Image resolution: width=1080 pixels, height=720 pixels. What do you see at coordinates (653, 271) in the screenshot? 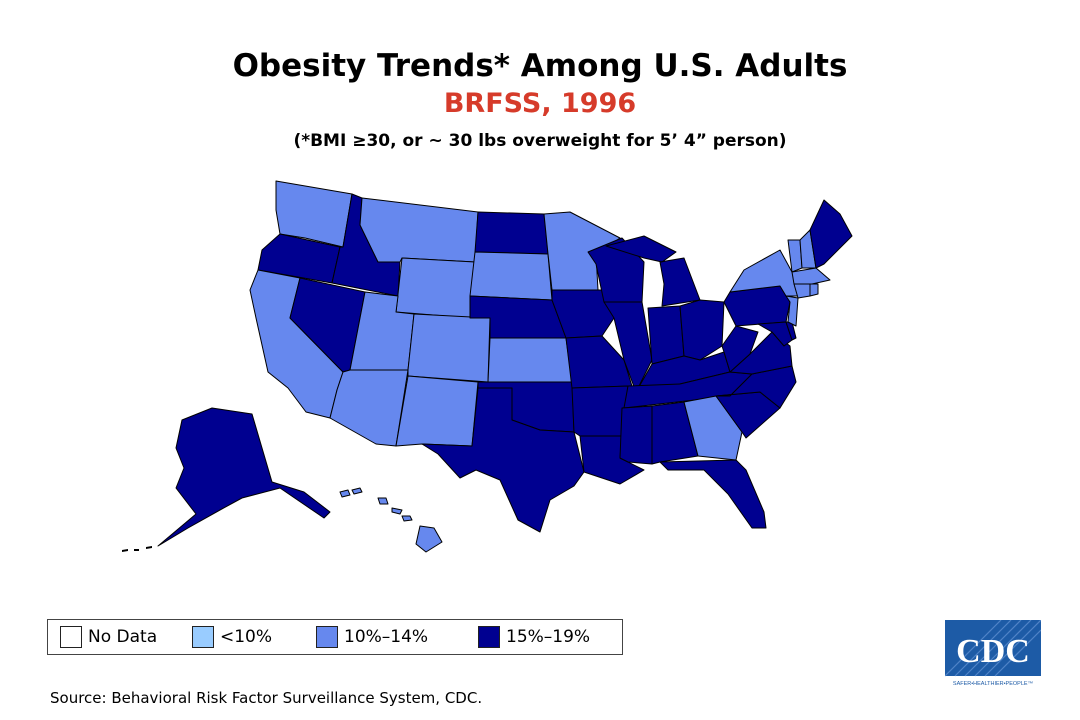
I see `state-MI` at bounding box center [653, 271].